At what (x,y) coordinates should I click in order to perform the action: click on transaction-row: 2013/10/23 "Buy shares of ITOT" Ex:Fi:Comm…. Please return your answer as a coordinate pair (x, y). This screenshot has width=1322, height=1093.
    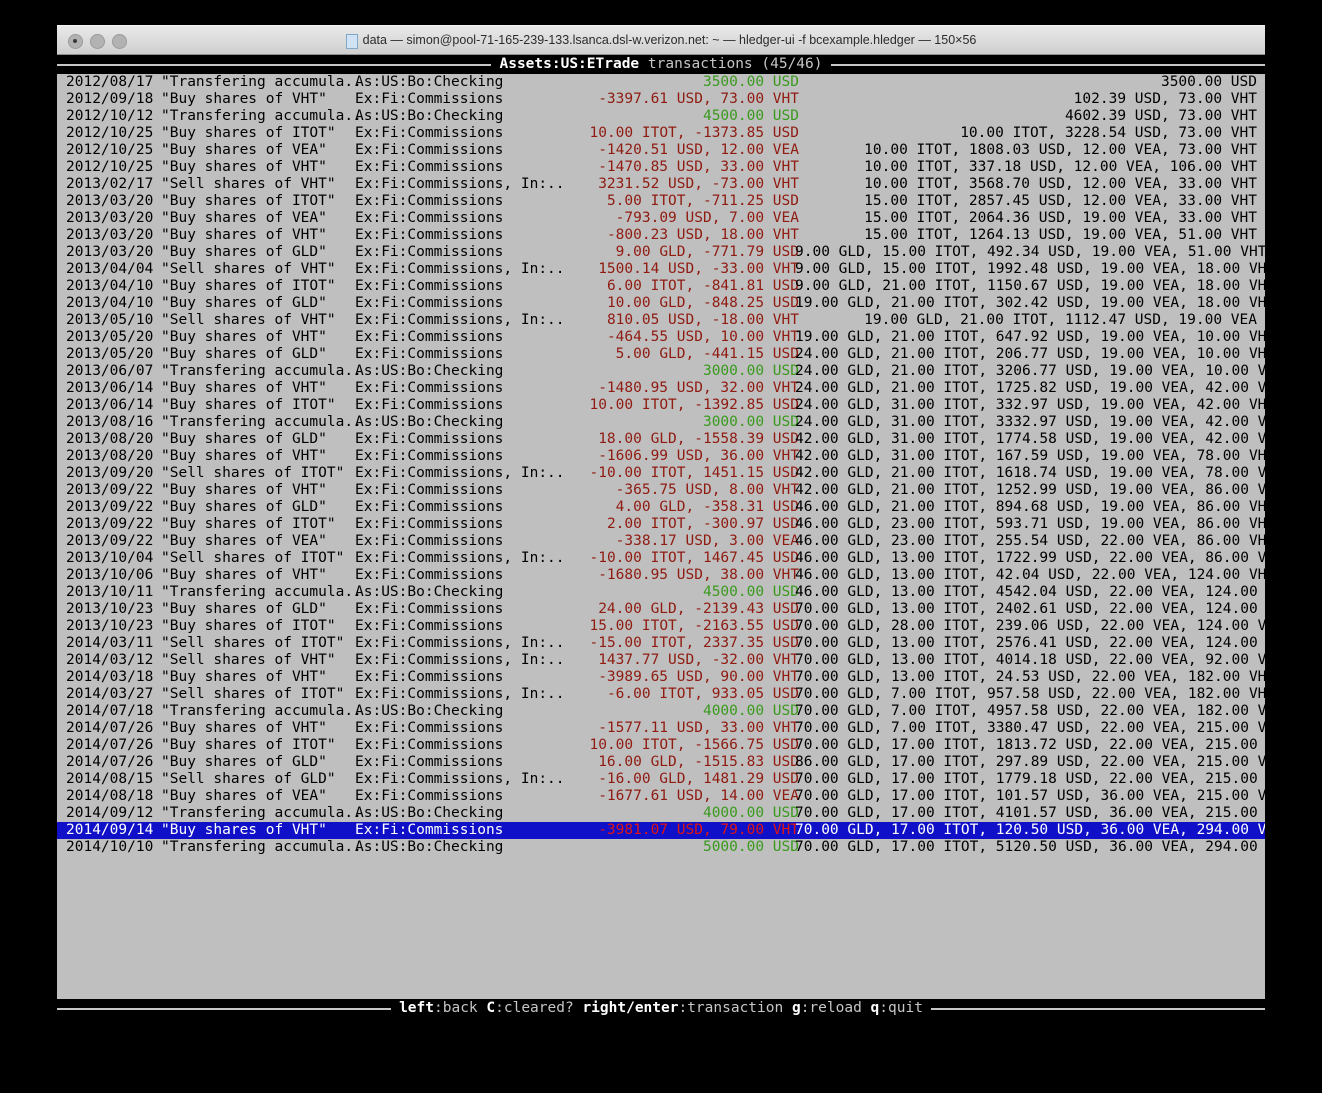
    Looking at the image, I should click on (661, 626).